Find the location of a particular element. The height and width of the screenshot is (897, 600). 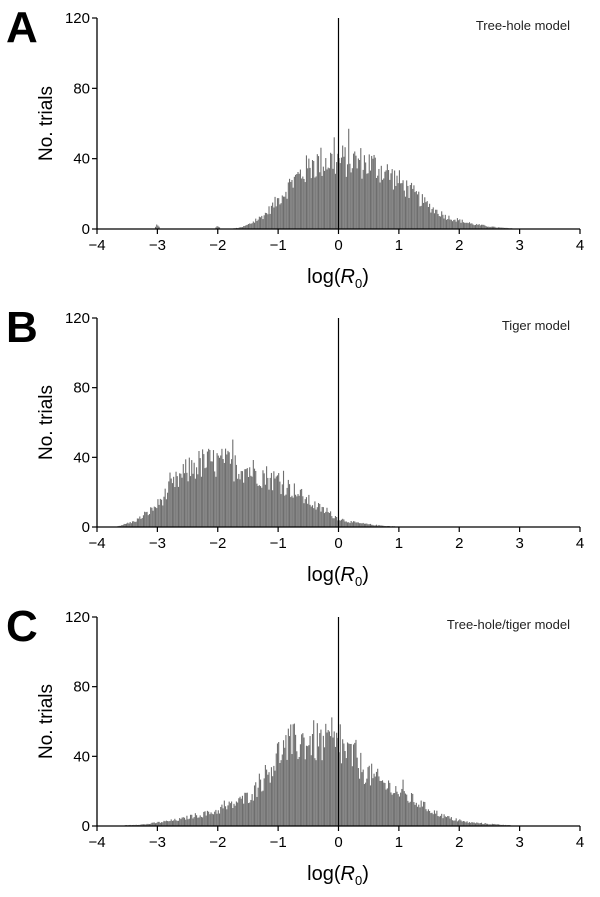

x-axis-label-subscript: 0 is located at coordinates (358, 880).